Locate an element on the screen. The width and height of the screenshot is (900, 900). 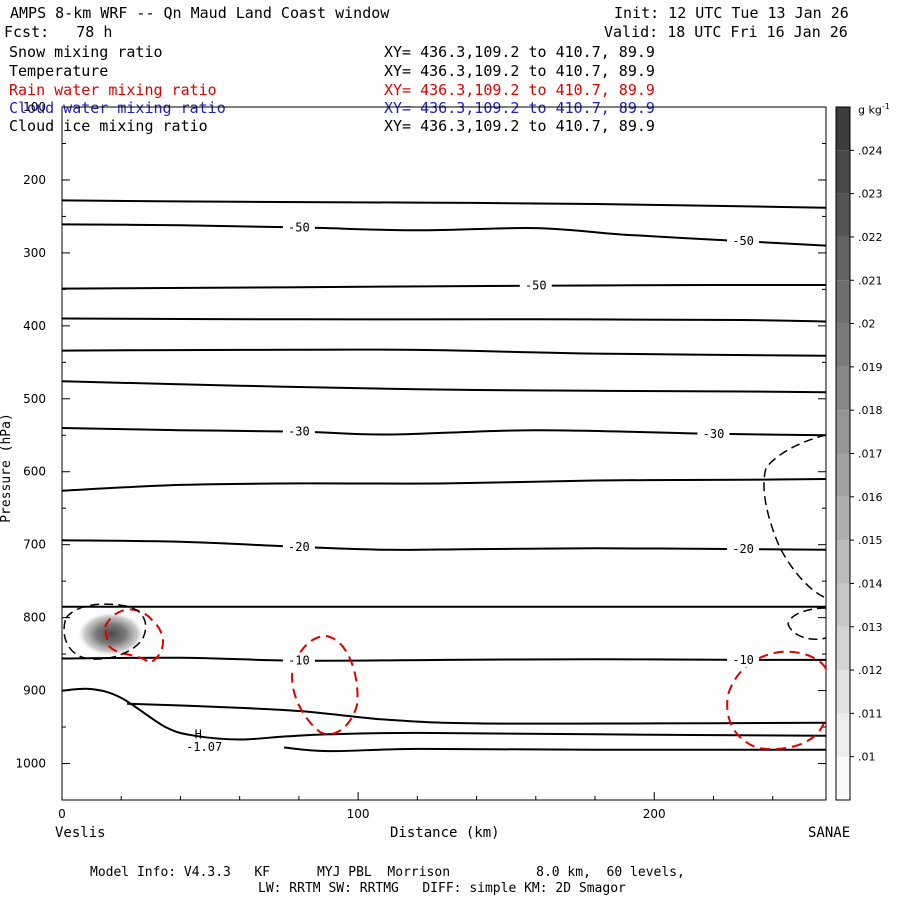
isotherm-label-1-right: -50 is located at coordinates (743, 241).